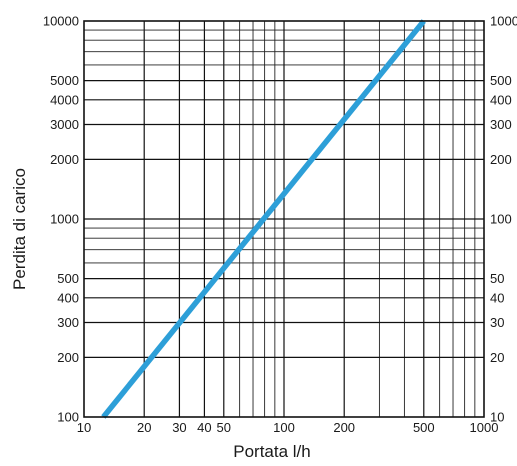 Image resolution: width=517 pixels, height=466 pixels. I want to click on x-tick-label: 1000, so click(484, 427).